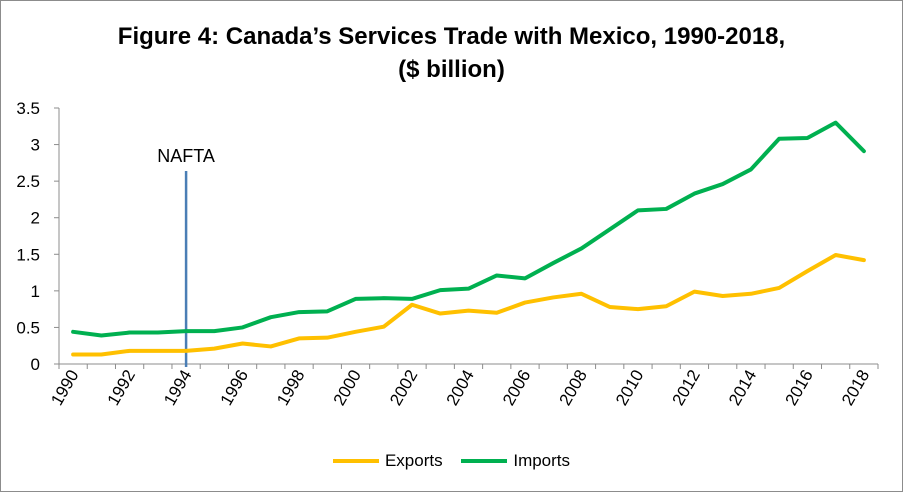 Image resolution: width=903 pixels, height=492 pixels. I want to click on x-tick-label: 2008, so click(573, 388).